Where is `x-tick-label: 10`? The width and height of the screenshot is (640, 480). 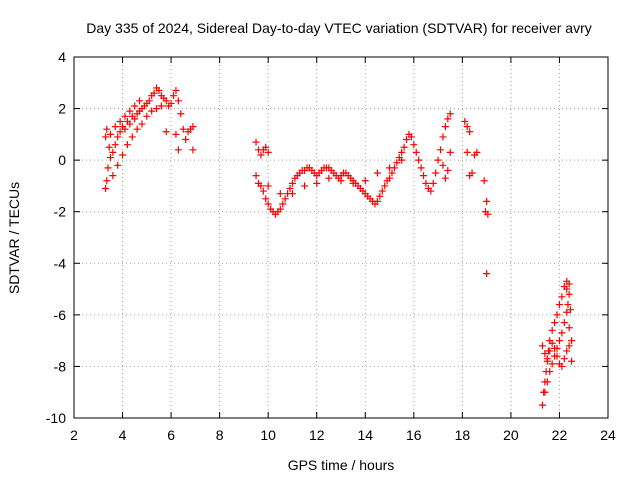 x-tick-label: 10 is located at coordinates (268, 435).